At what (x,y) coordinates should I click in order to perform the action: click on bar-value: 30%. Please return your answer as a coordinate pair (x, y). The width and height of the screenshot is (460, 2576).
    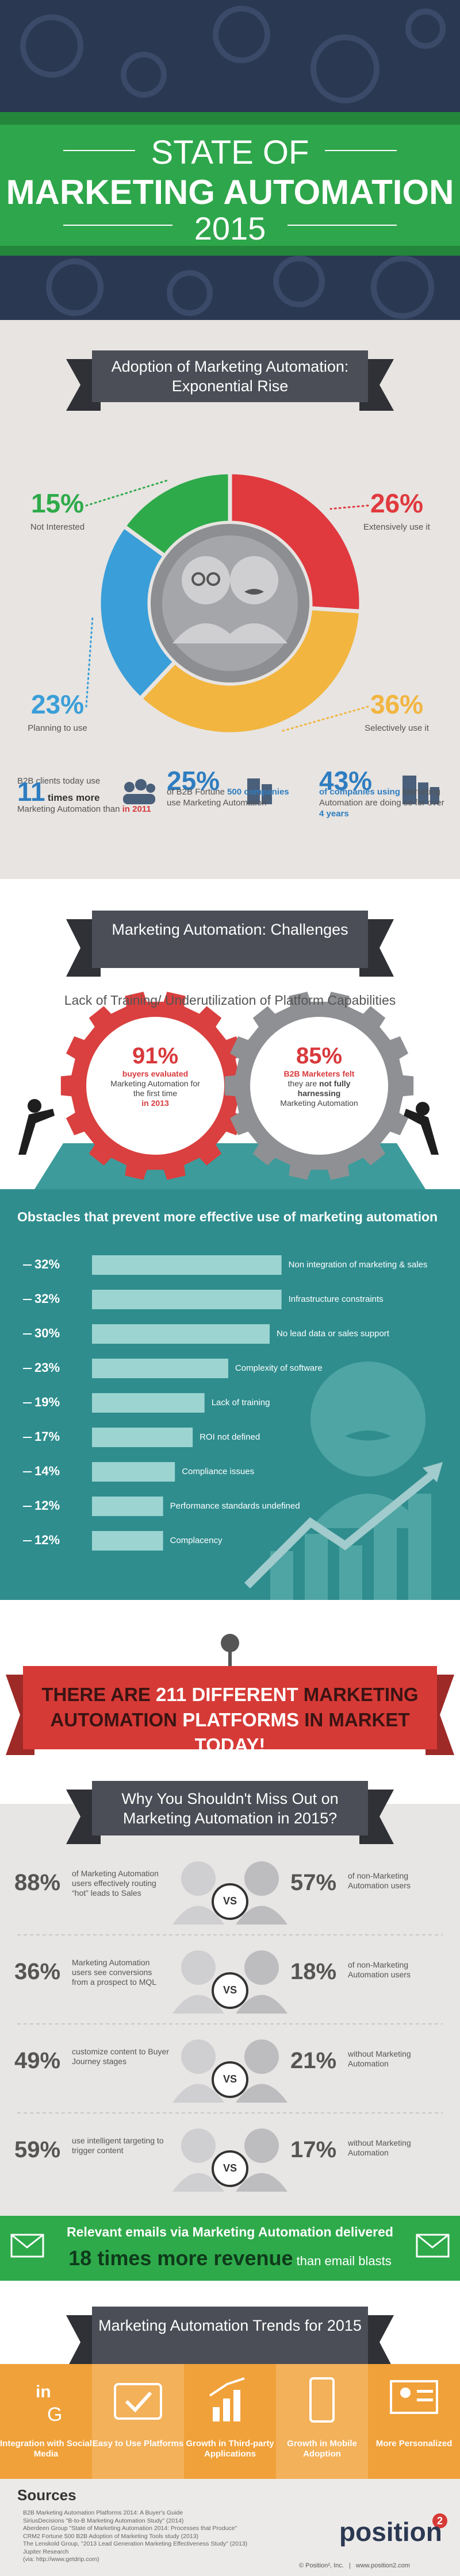
    Looking at the image, I should click on (47, 1333).